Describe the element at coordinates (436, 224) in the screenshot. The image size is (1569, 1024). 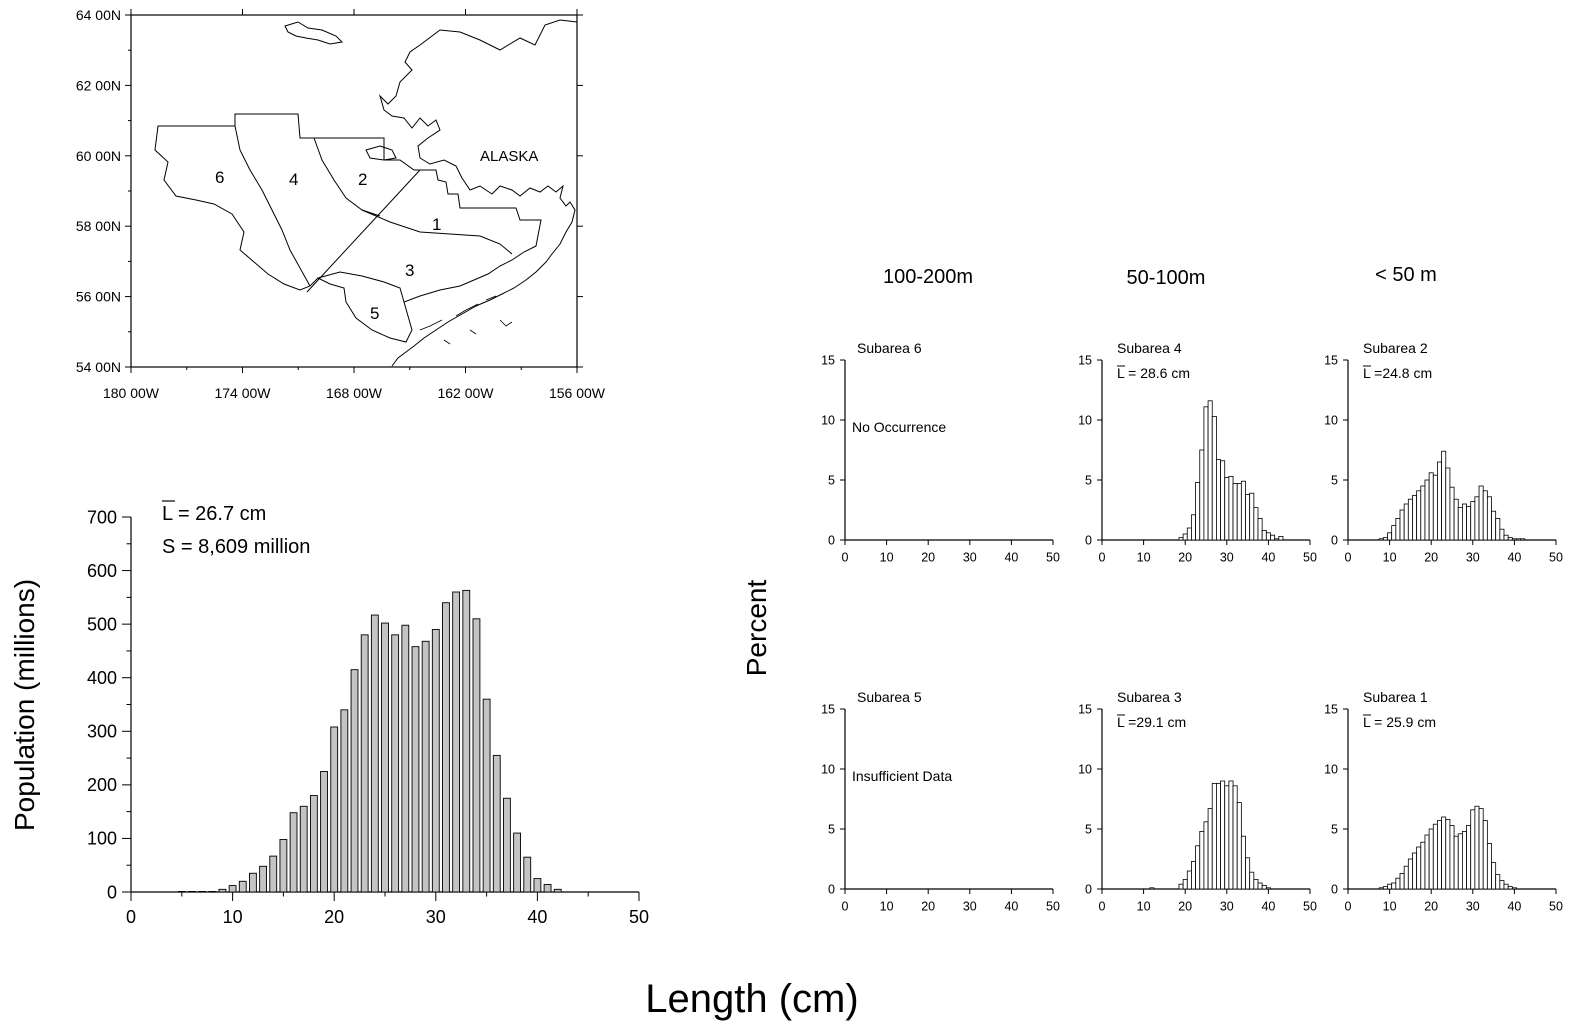
I see `subarea-number-1: 1` at that location.